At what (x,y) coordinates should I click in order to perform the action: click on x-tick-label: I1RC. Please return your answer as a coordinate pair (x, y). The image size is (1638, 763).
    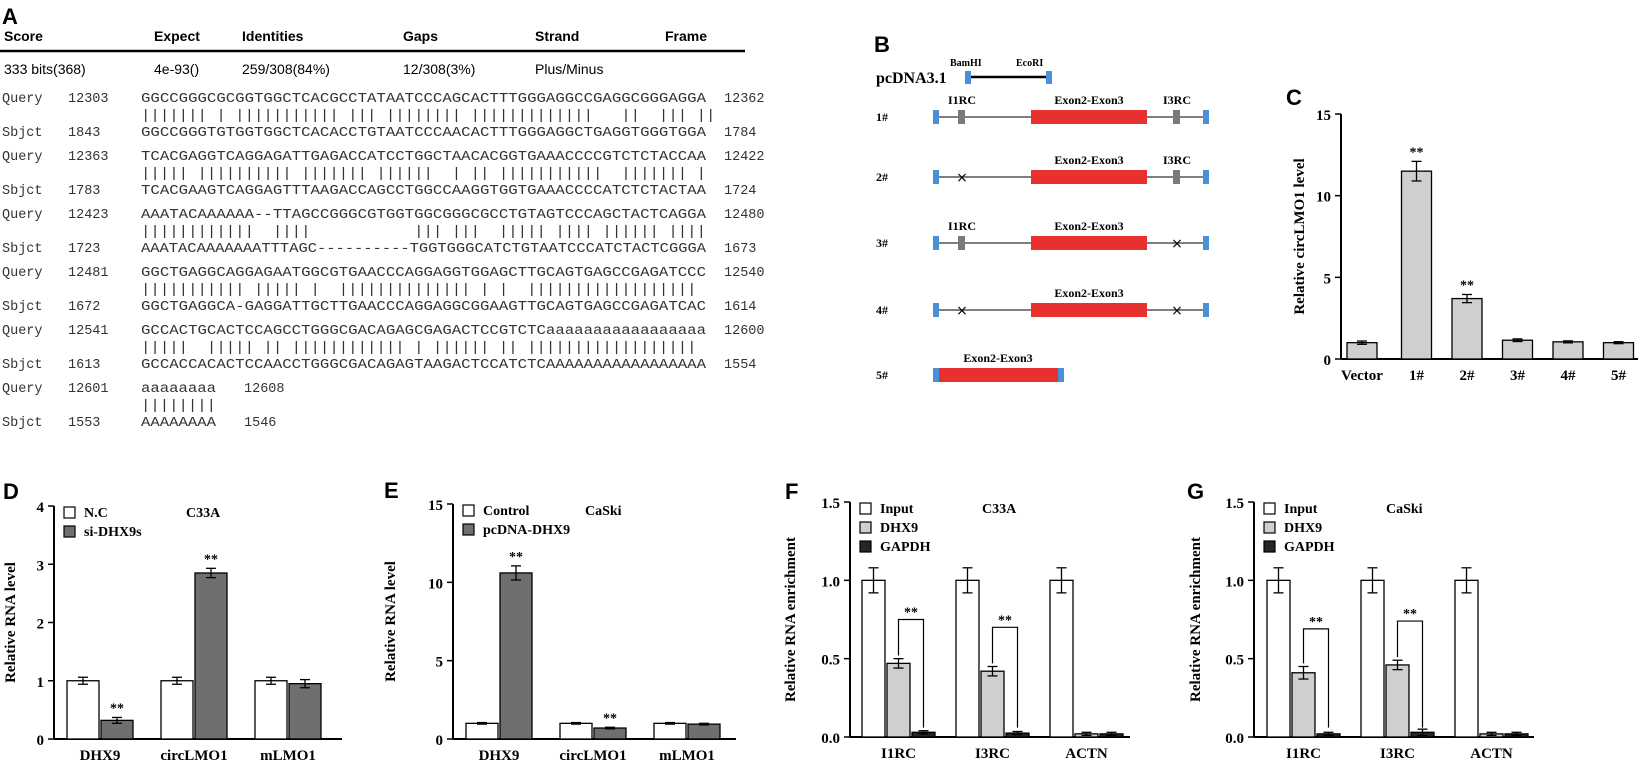
    Looking at the image, I should click on (898, 754).